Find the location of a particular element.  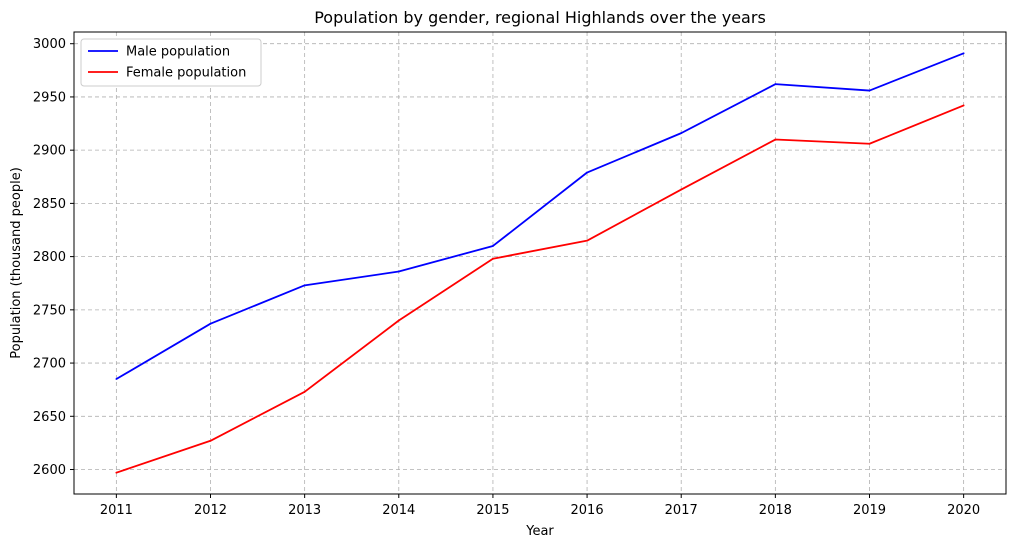

y-tick-label: 2950 is located at coordinates (49, 97).